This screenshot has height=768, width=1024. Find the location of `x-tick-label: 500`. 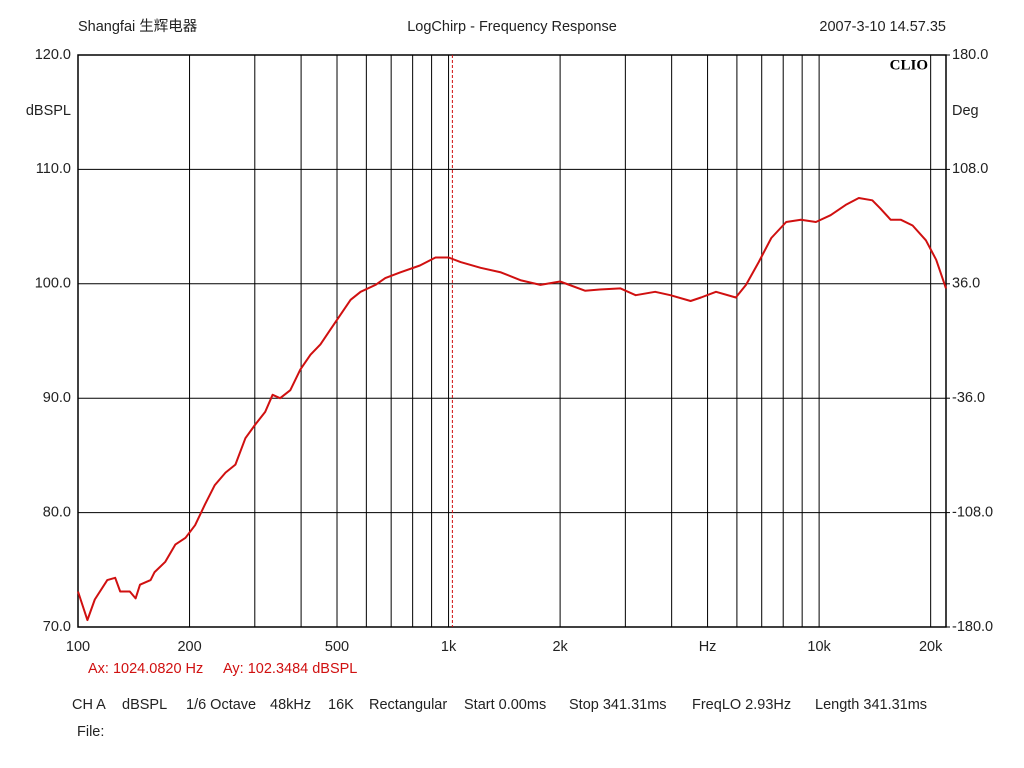

x-tick-label: 500 is located at coordinates (337, 647).